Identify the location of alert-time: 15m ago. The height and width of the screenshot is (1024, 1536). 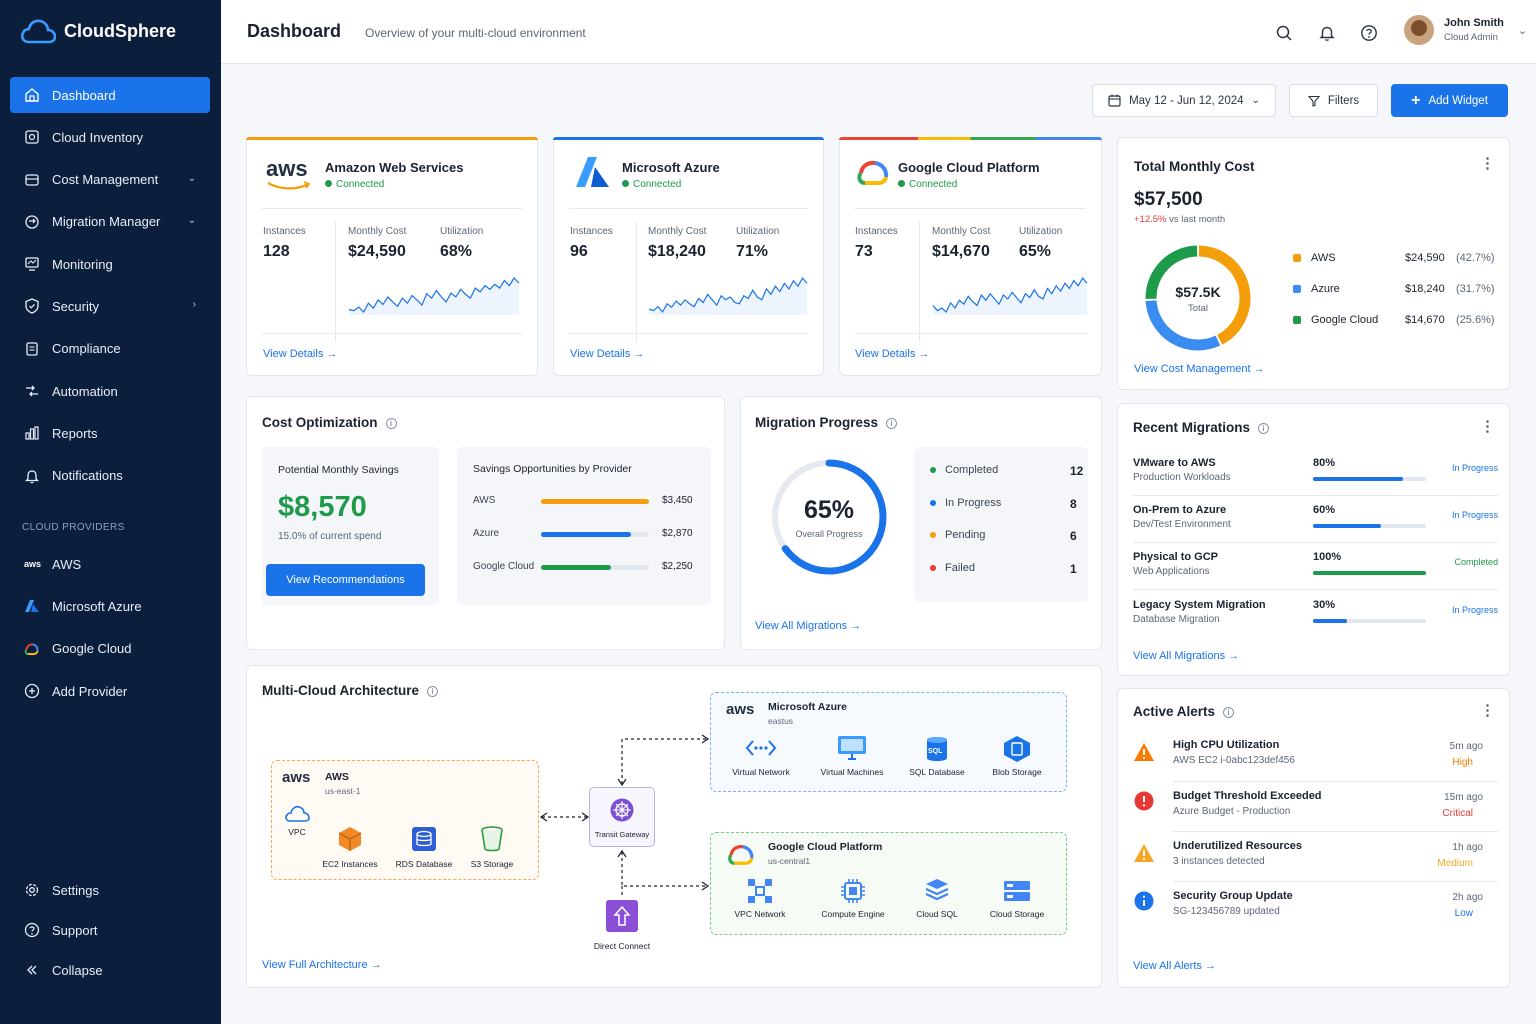
(1463, 797).